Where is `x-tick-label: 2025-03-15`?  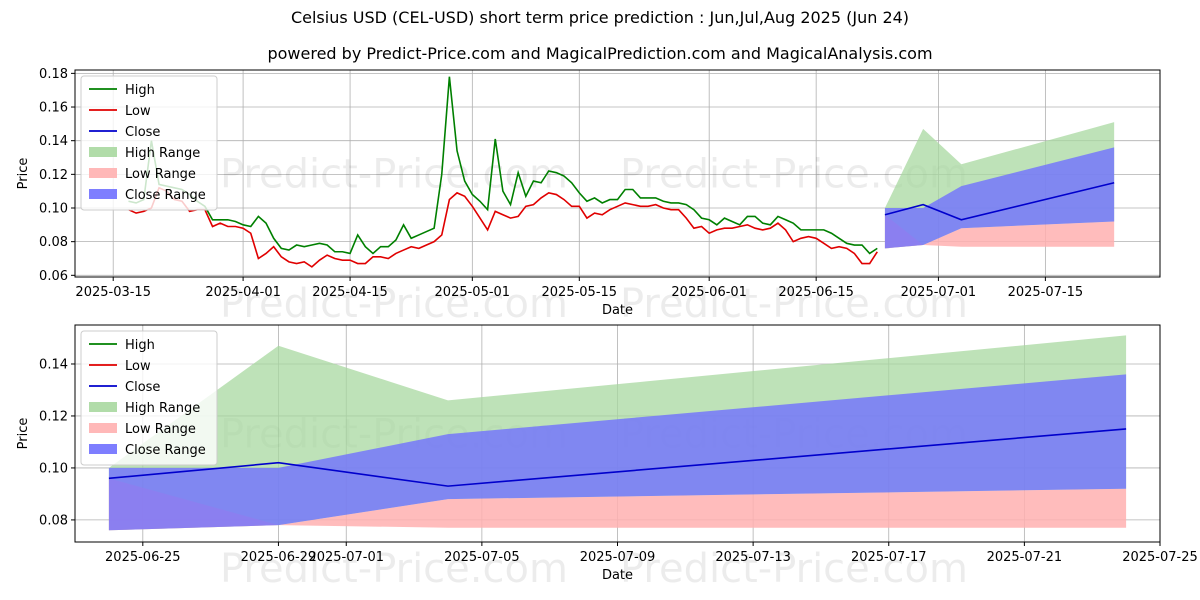 x-tick-label: 2025-03-15 is located at coordinates (113, 292).